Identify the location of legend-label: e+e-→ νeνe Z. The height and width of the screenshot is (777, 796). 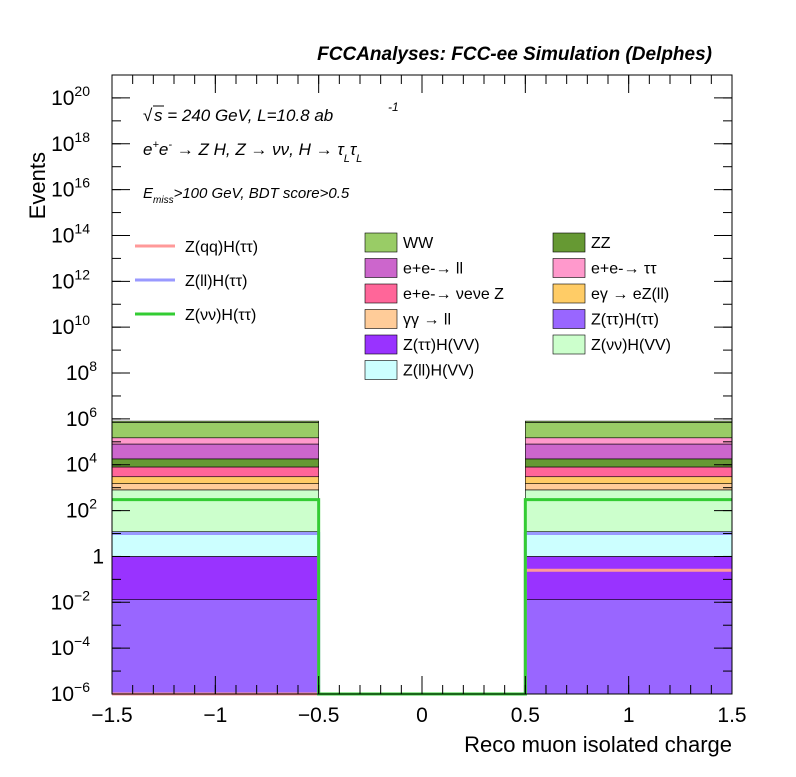
(453, 294).